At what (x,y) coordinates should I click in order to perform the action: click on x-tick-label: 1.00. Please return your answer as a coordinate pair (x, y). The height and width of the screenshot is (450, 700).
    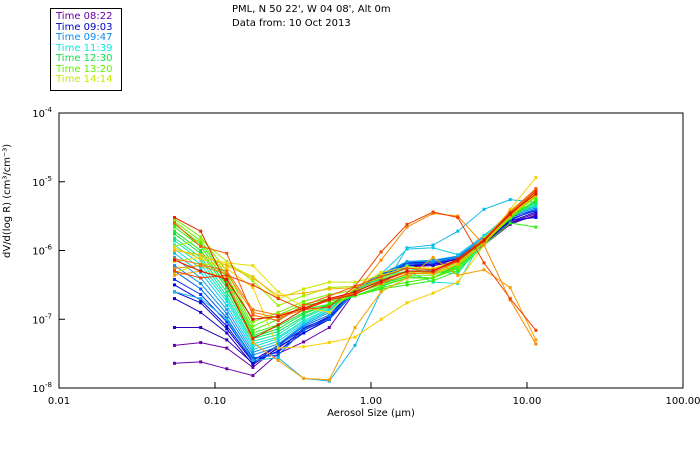
    Looking at the image, I should click on (371, 401).